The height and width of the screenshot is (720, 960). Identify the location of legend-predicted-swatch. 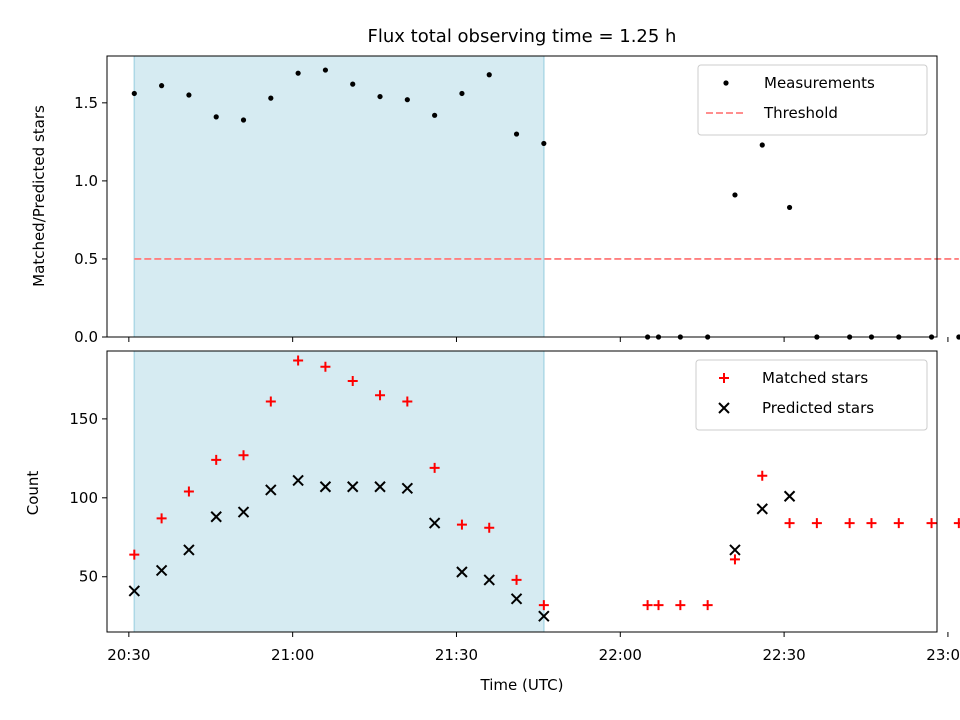
(724, 408).